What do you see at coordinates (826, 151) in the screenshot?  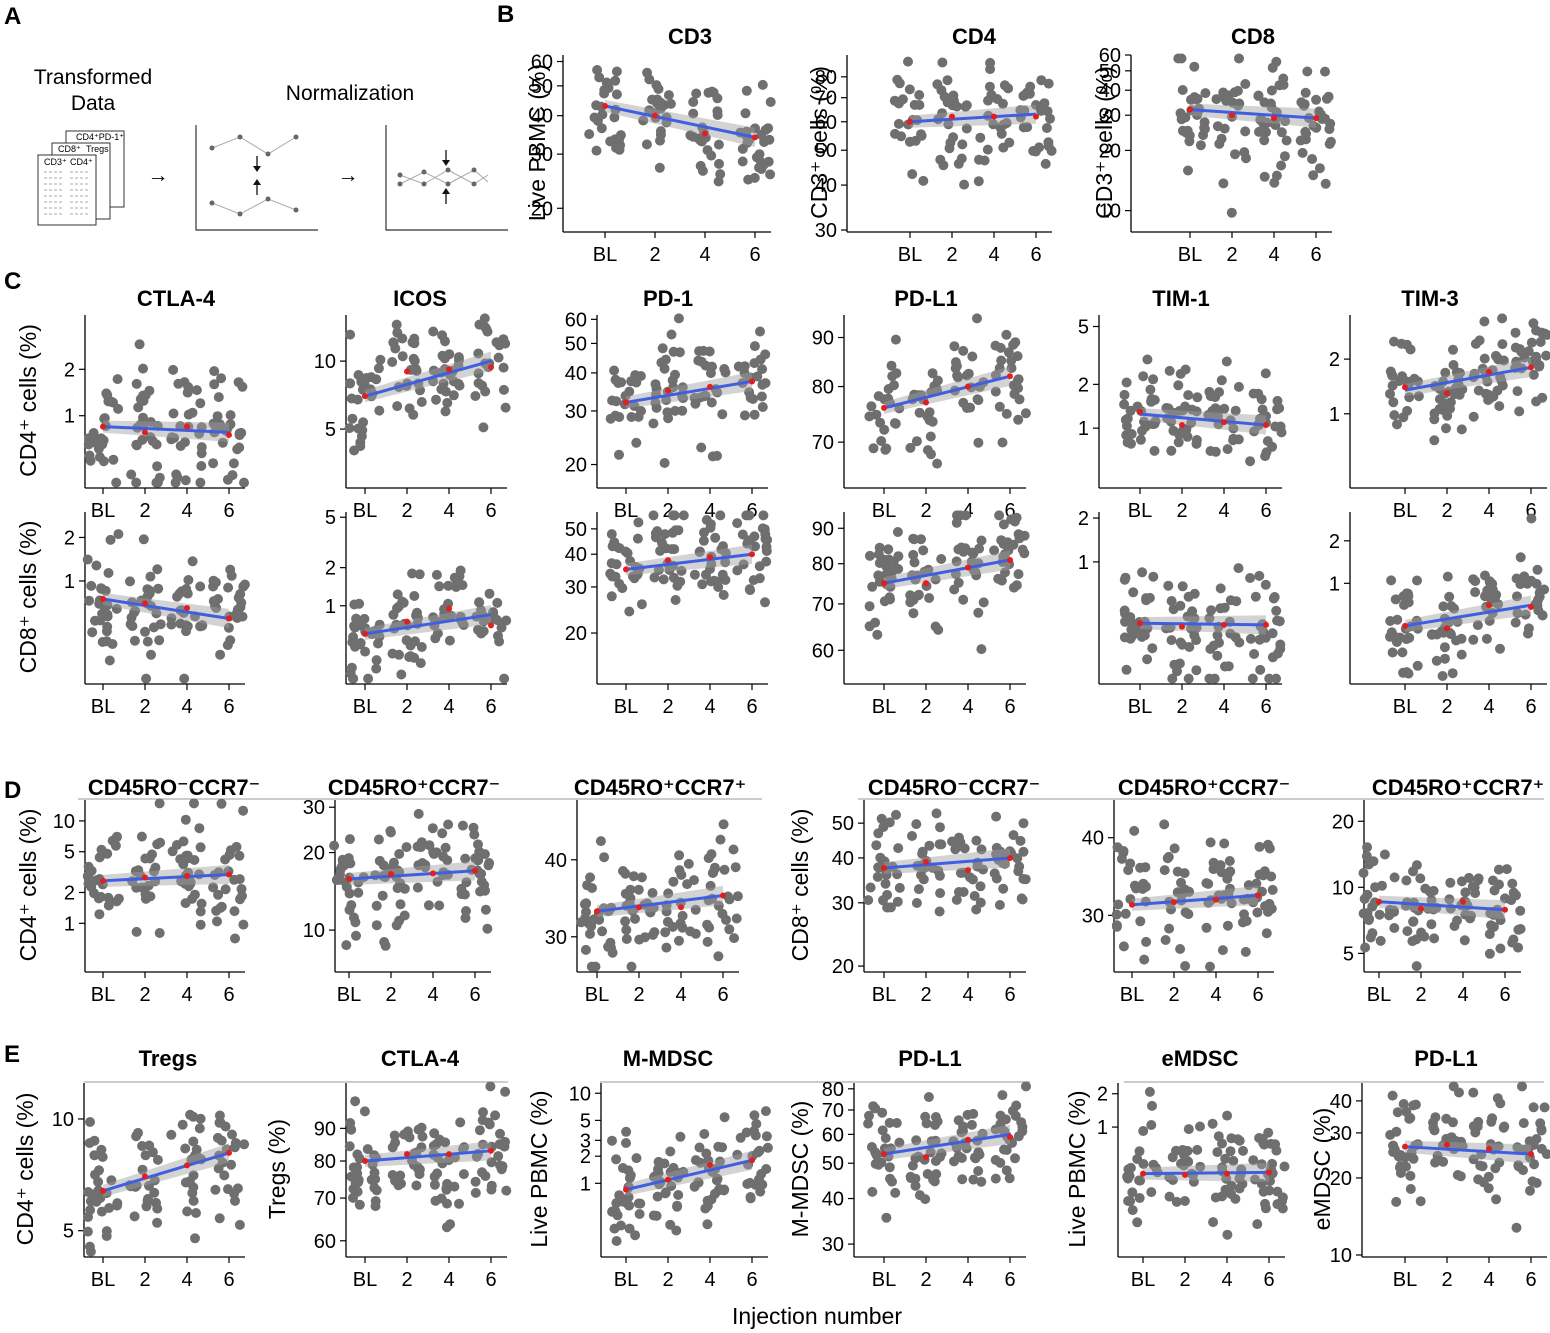 I see `y-tick-label: 50` at bounding box center [826, 151].